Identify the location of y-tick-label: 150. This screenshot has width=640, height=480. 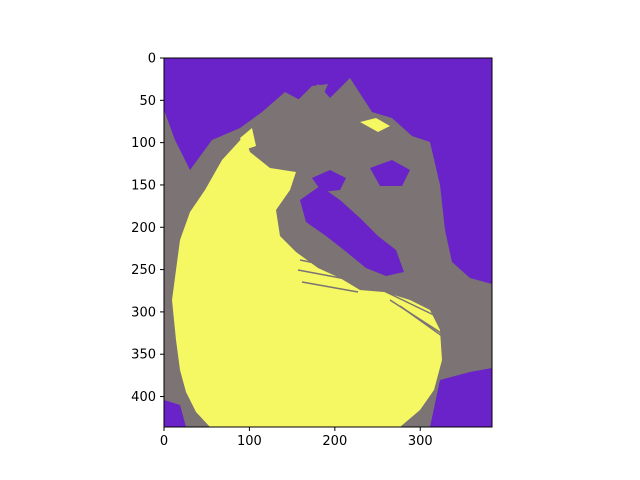
(143, 185).